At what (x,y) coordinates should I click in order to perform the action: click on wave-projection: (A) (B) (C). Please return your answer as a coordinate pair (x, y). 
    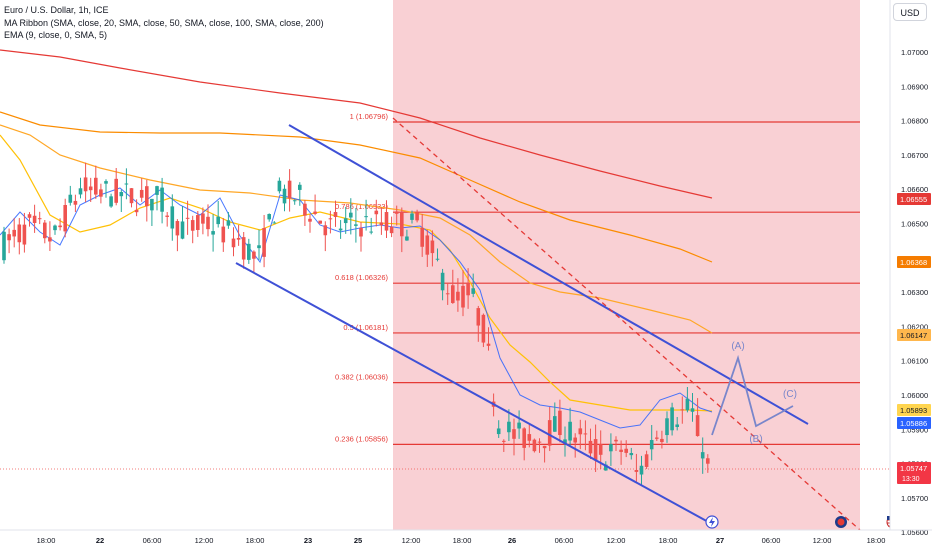
    Looking at the image, I should click on (754, 393).